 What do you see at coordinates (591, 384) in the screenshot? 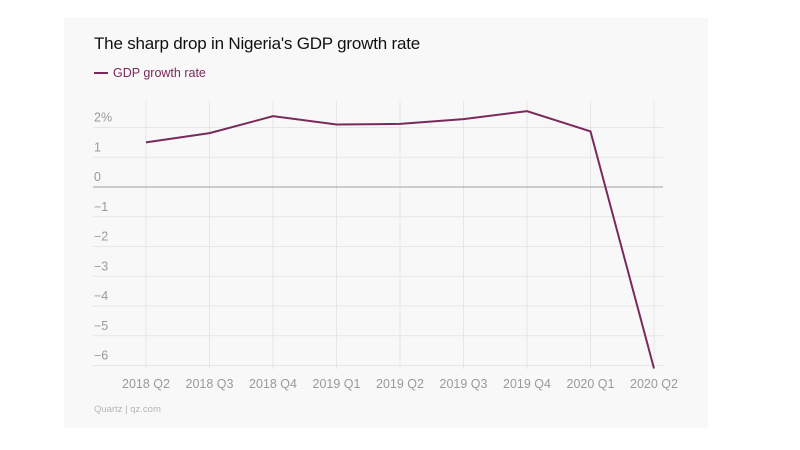
I see `x-tick-label: 2020 Q1` at bounding box center [591, 384].